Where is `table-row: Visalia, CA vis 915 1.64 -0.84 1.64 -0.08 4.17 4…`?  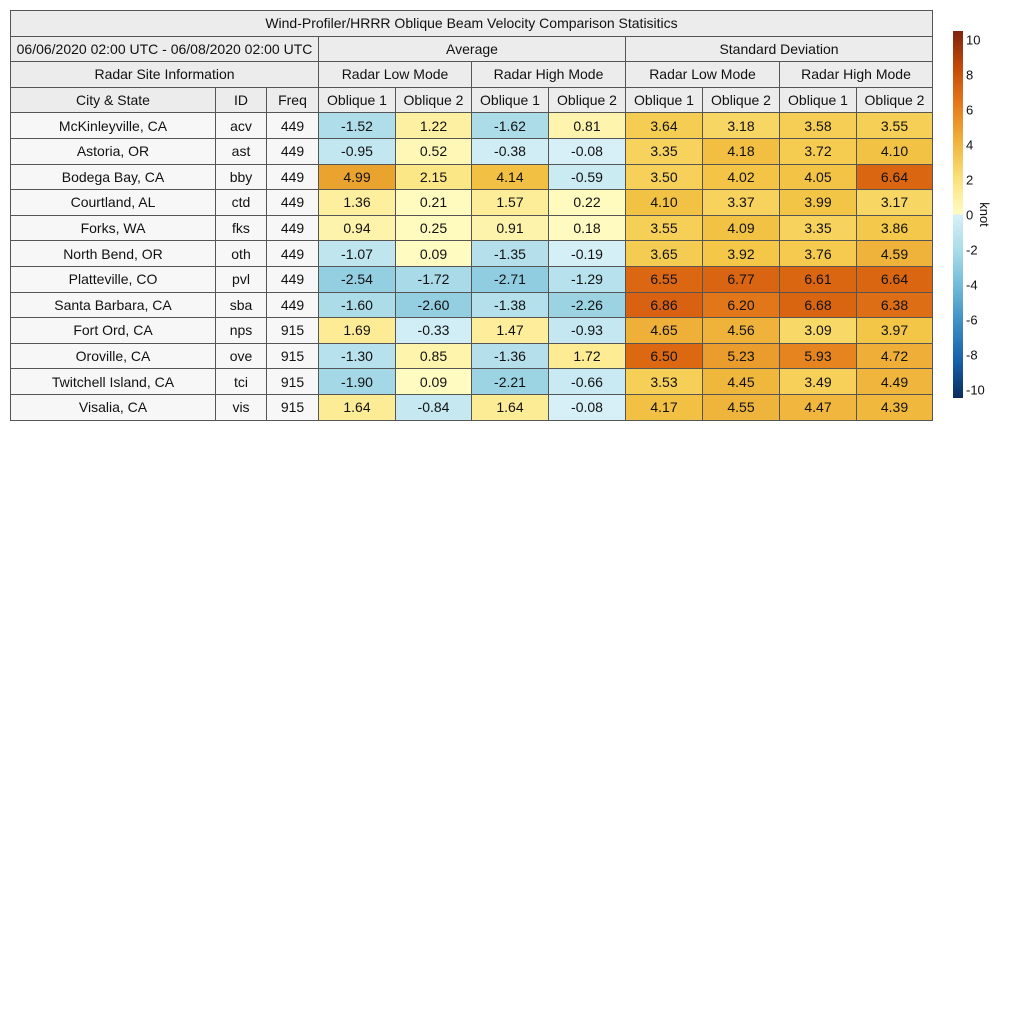
table-row: Visalia, CA vis 915 1.64 -0.84 1.64 -0.08 4.17 4… is located at coordinates (471, 407).